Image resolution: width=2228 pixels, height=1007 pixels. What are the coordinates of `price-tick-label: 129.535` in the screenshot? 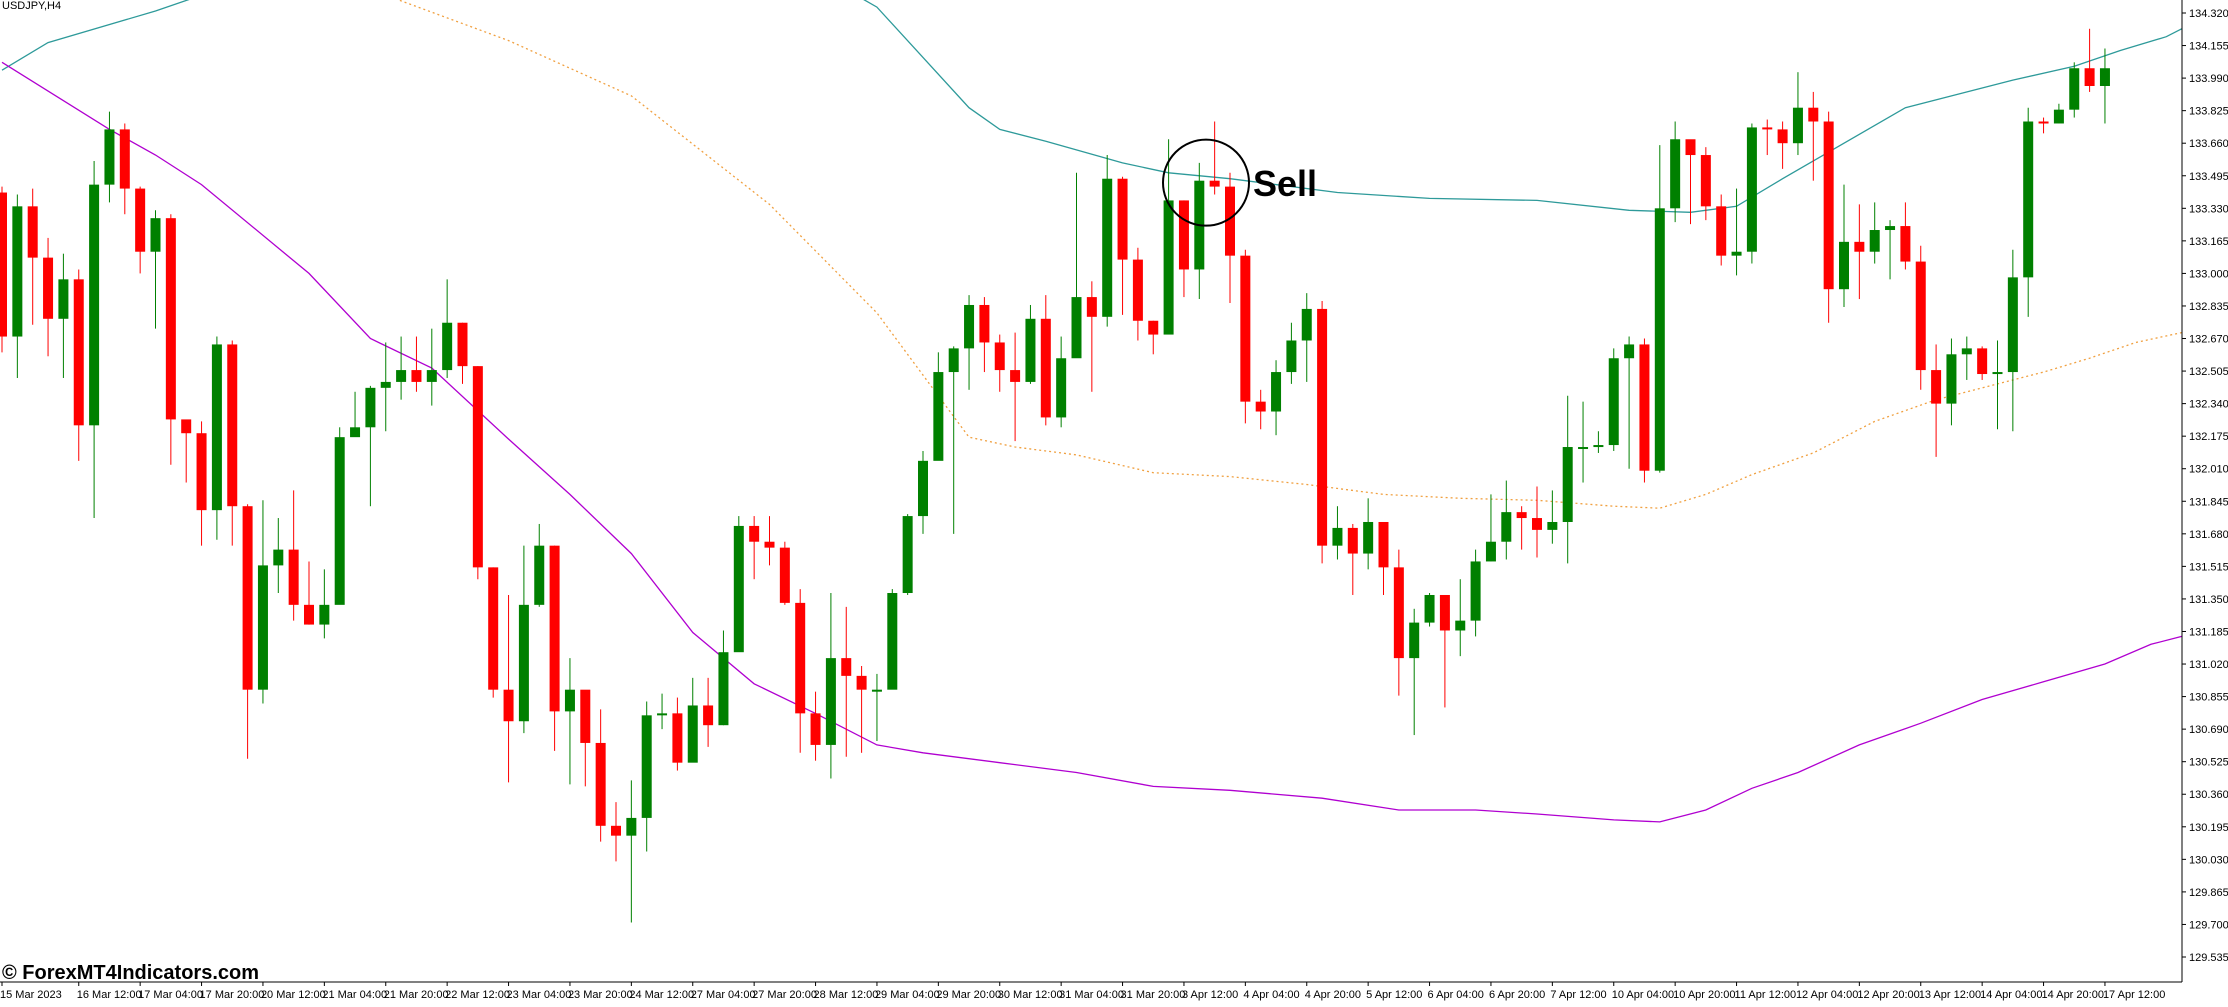 It's located at (2208, 958).